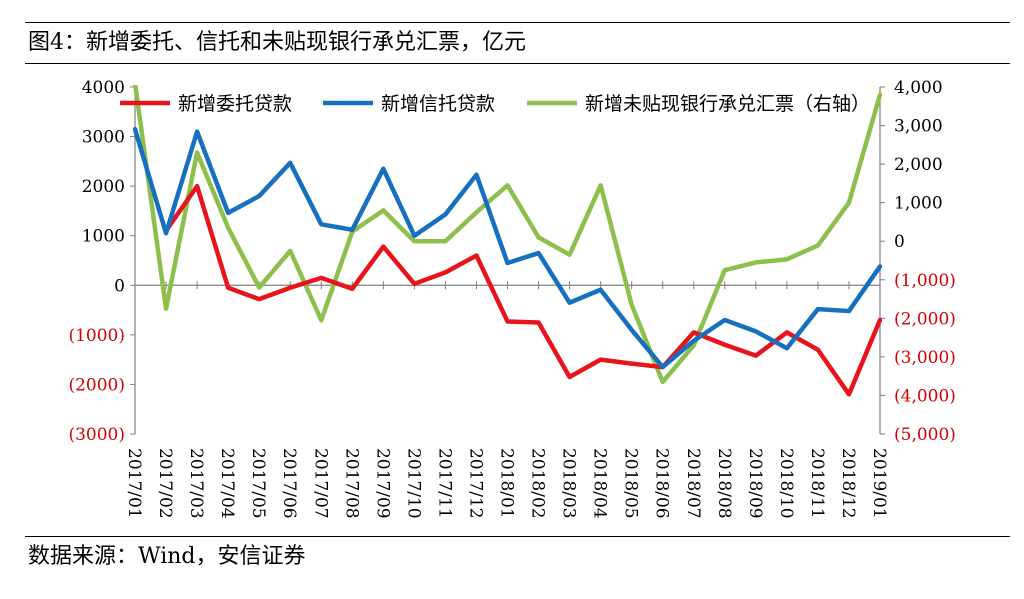 This screenshot has width=1024, height=599. Describe the element at coordinates (925, 281) in the screenshot. I see `right-tick-label: (1,000)` at that location.